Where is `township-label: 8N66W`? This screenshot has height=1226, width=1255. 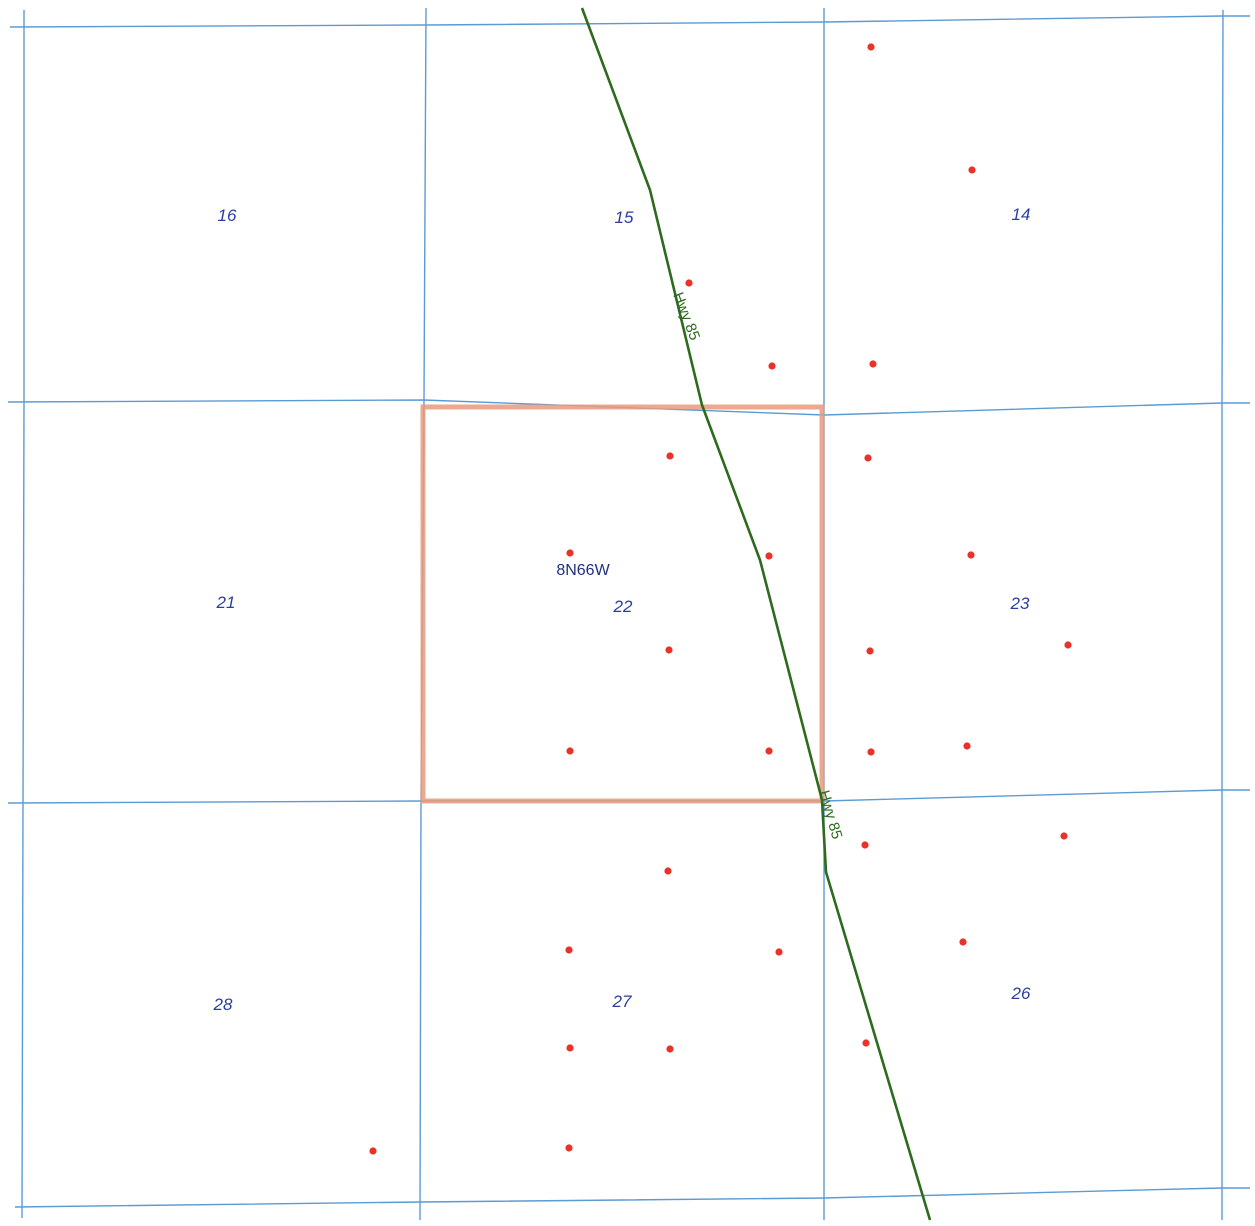 township-label: 8N66W is located at coordinates (583, 570).